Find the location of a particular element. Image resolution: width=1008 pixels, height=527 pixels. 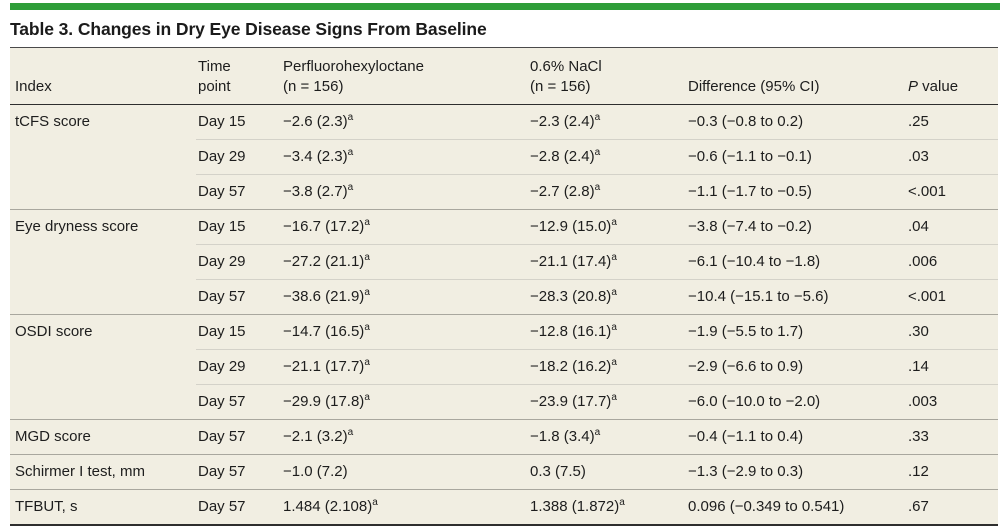

difference-cell: −0.6 (−1.1 to −0.1) is located at coordinates (796, 157).